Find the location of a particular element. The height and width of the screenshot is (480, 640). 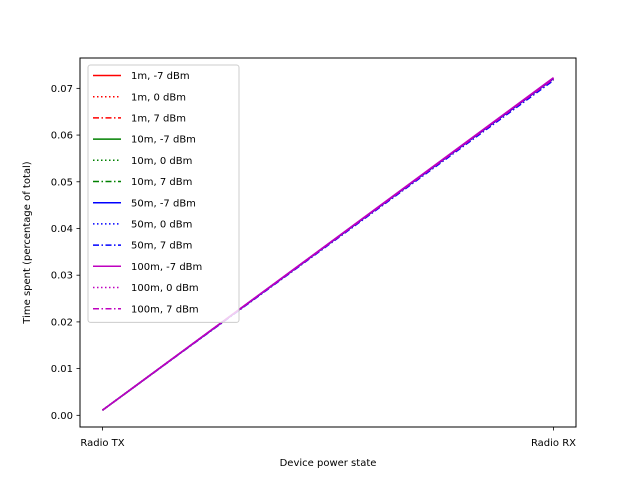

legend-label: 1m, 7 dBm is located at coordinates (158, 119).